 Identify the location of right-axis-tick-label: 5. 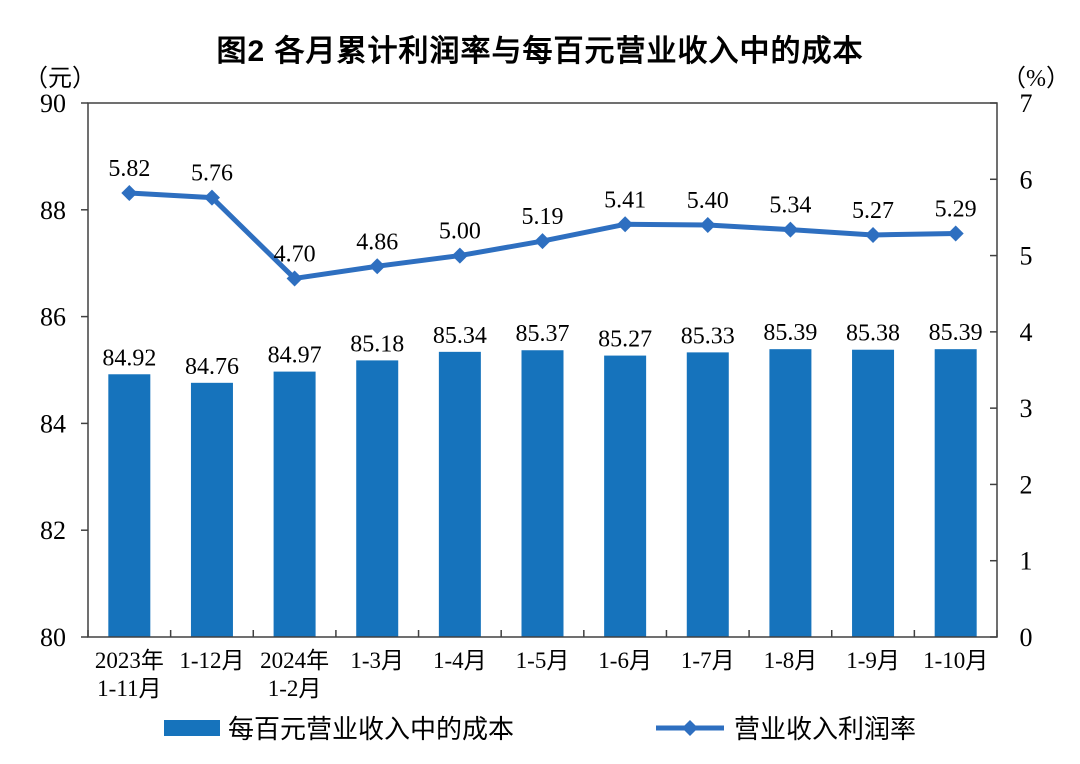
(1026, 256).